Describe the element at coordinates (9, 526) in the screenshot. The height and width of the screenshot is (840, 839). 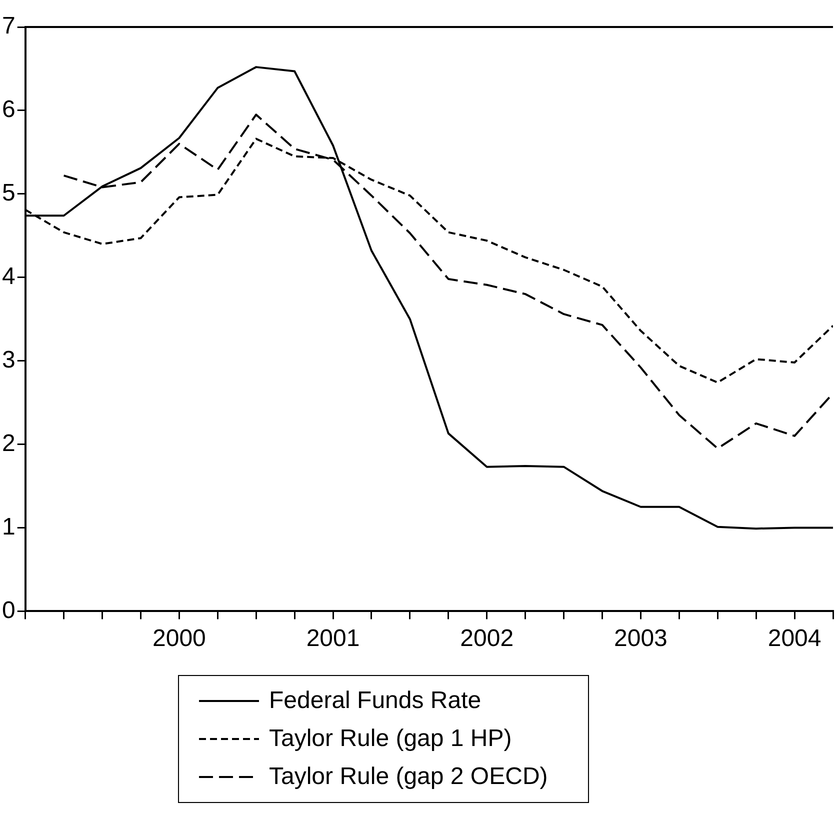
I see `y-tick-label: 1` at that location.